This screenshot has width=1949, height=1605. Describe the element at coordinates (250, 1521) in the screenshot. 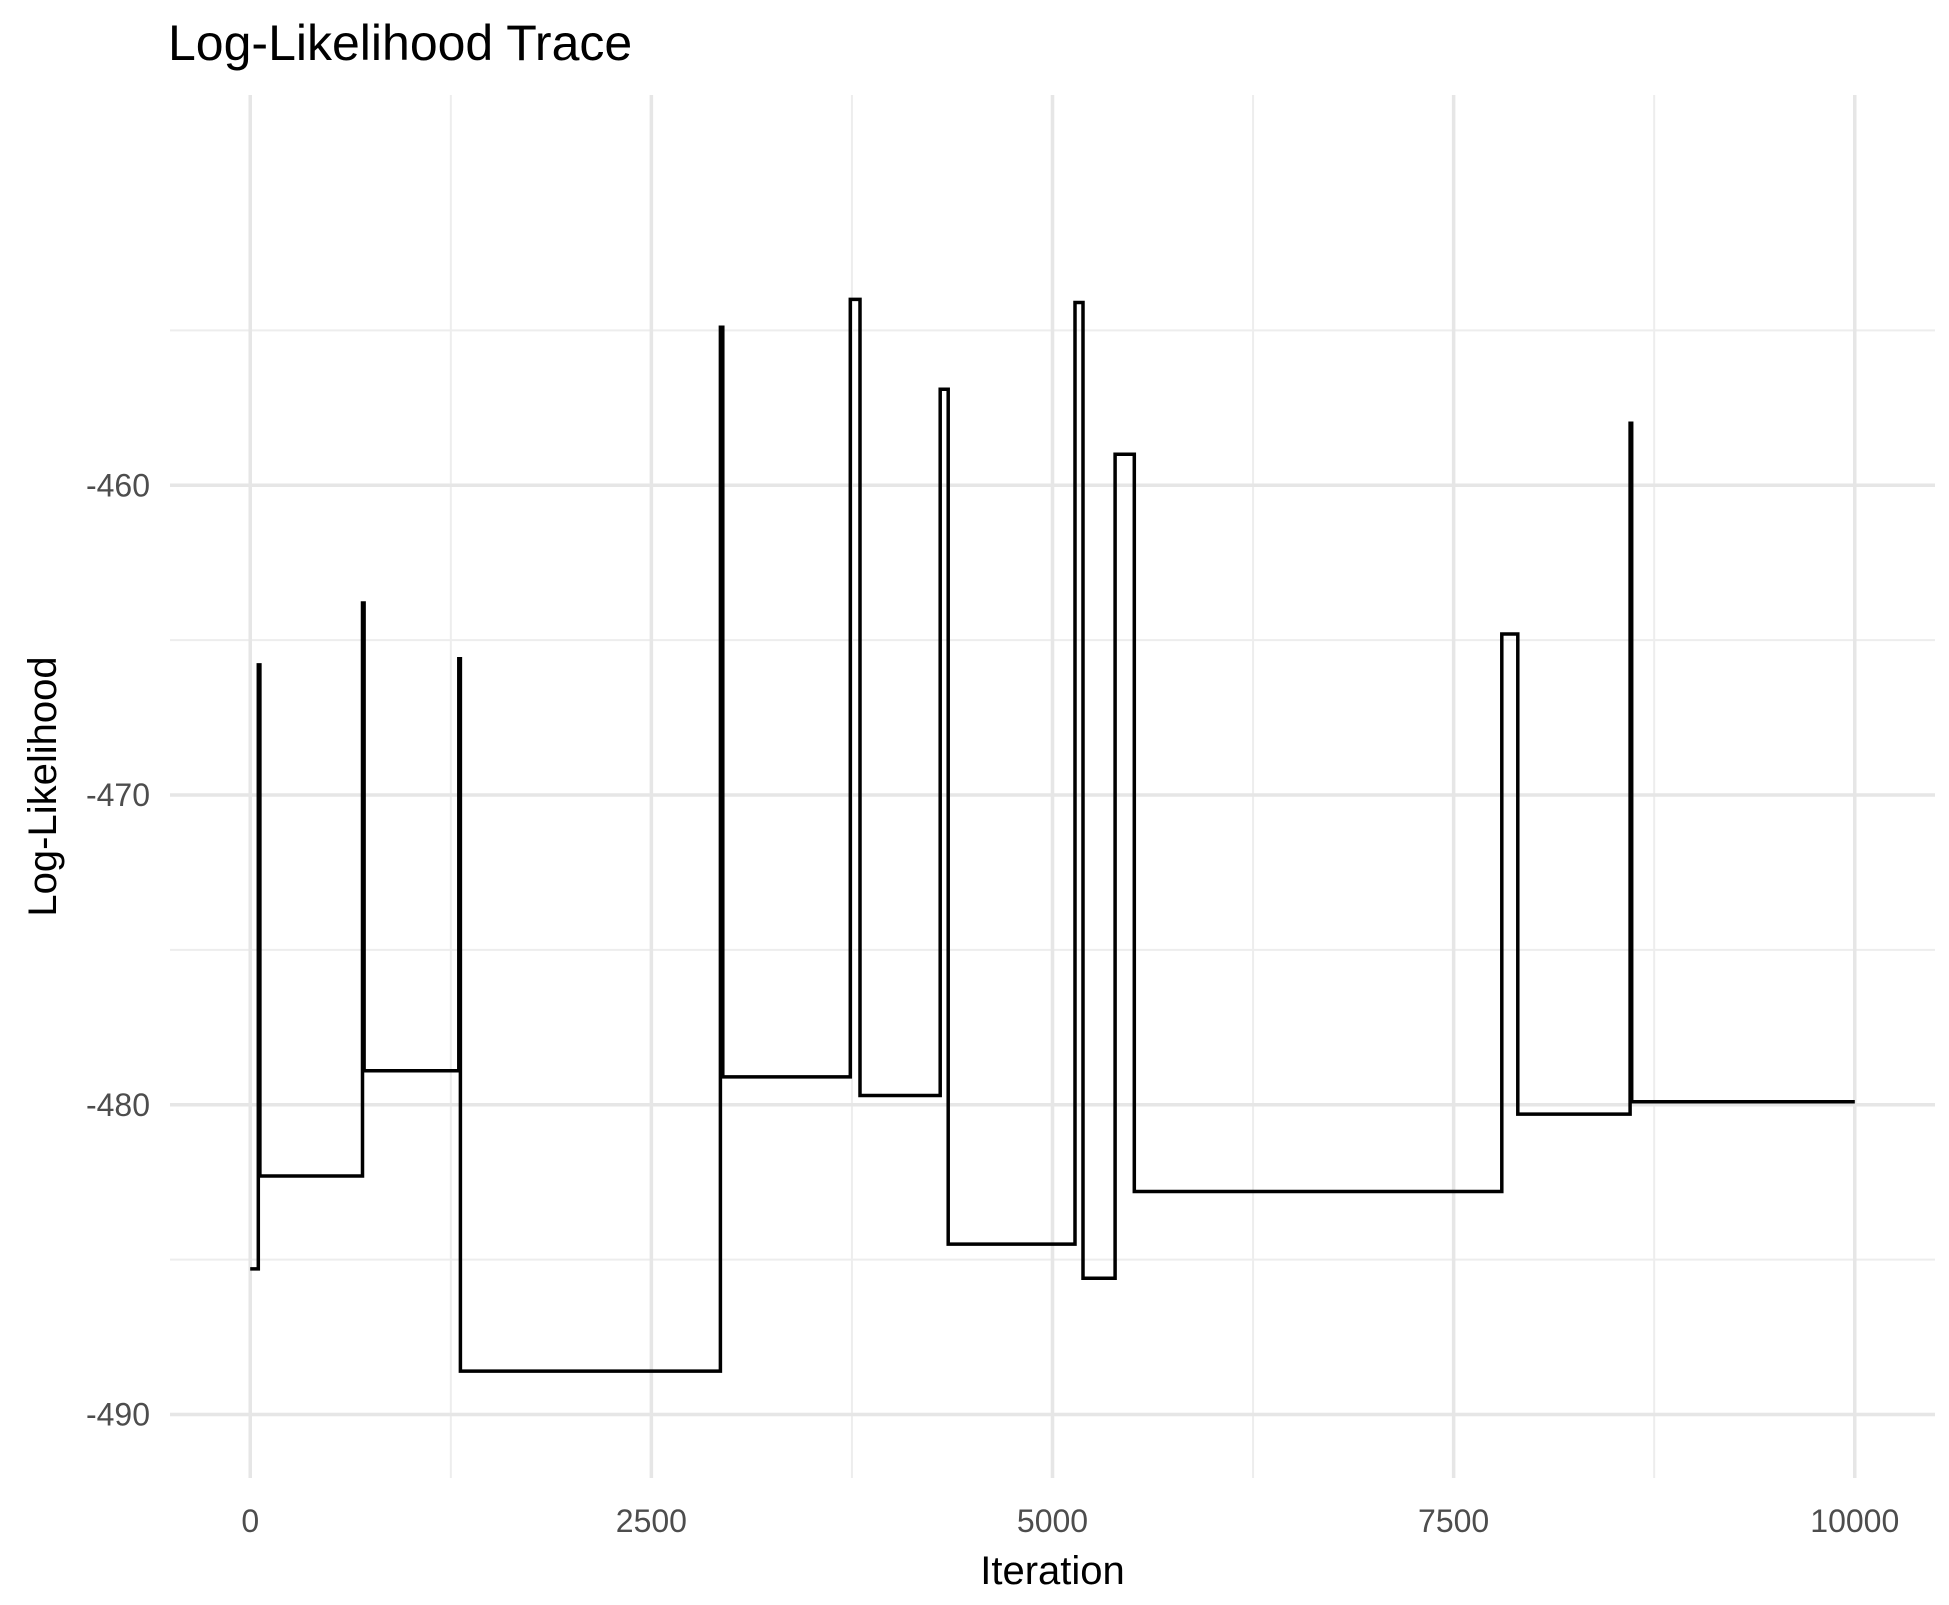

I see `x-tick-label: 0` at that location.